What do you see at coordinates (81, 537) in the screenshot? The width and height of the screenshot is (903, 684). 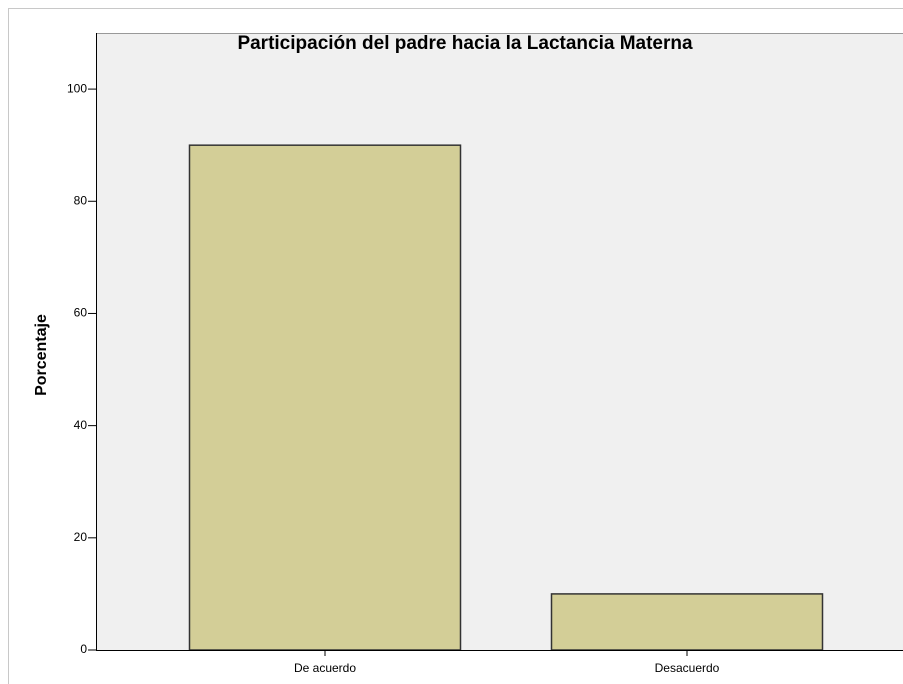 I see `y-tick-label: 20` at bounding box center [81, 537].